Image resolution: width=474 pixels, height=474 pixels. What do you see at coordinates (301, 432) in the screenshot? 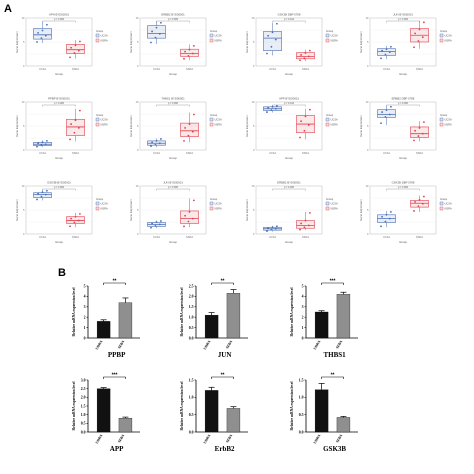
I see `y-tick-label: 0.0` at bounding box center [301, 432].